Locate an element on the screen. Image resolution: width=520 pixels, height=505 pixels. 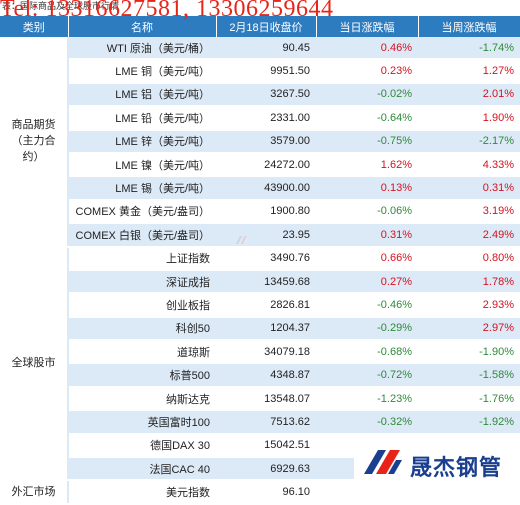
name-cell: LME 锡（美元/吨） is located at coordinates (142, 188).